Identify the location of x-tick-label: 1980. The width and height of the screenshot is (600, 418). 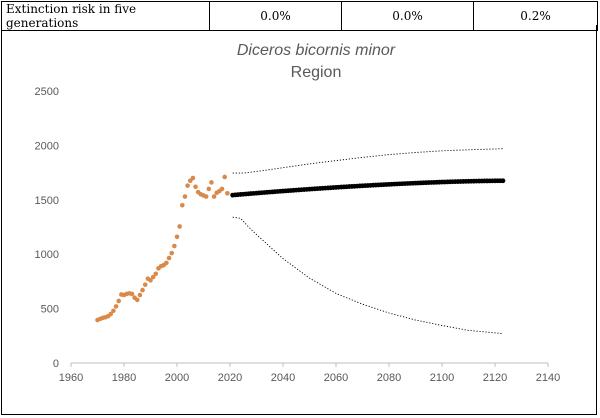
(124, 378).